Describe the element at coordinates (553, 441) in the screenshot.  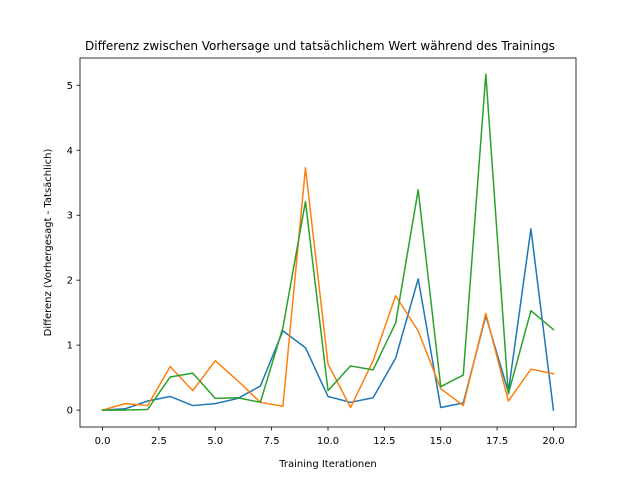
I see `x-tick-label: 20.0` at that location.